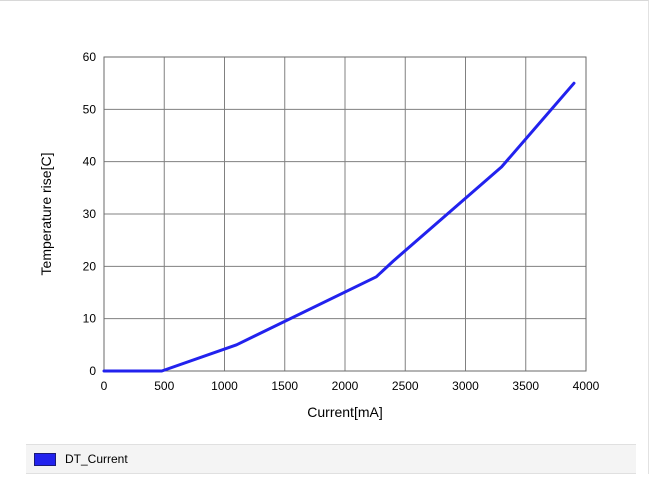 This screenshot has height=493, width=649. What do you see at coordinates (344, 412) in the screenshot?
I see `x-axis-title: Current[mA]` at bounding box center [344, 412].